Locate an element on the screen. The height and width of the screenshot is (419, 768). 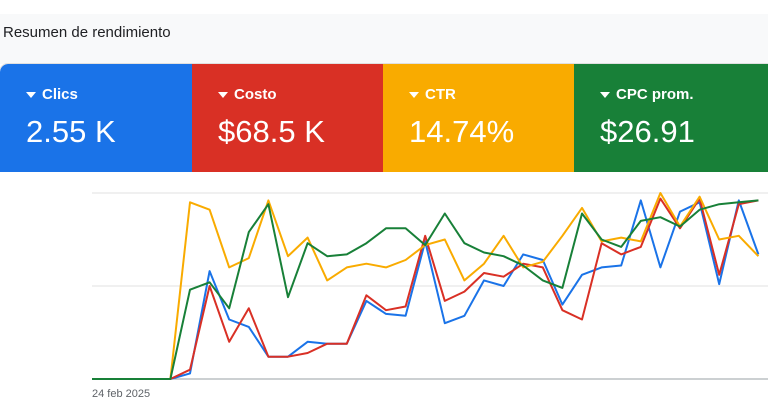
metric-tile-clicks: Clics 2.55 K is located at coordinates (96, 118).